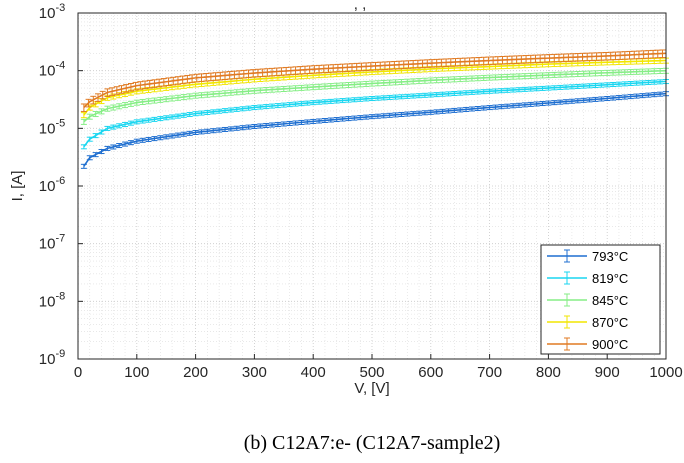  I want to click on y-tick-label: 10⁻⁶, so click(52, 185).